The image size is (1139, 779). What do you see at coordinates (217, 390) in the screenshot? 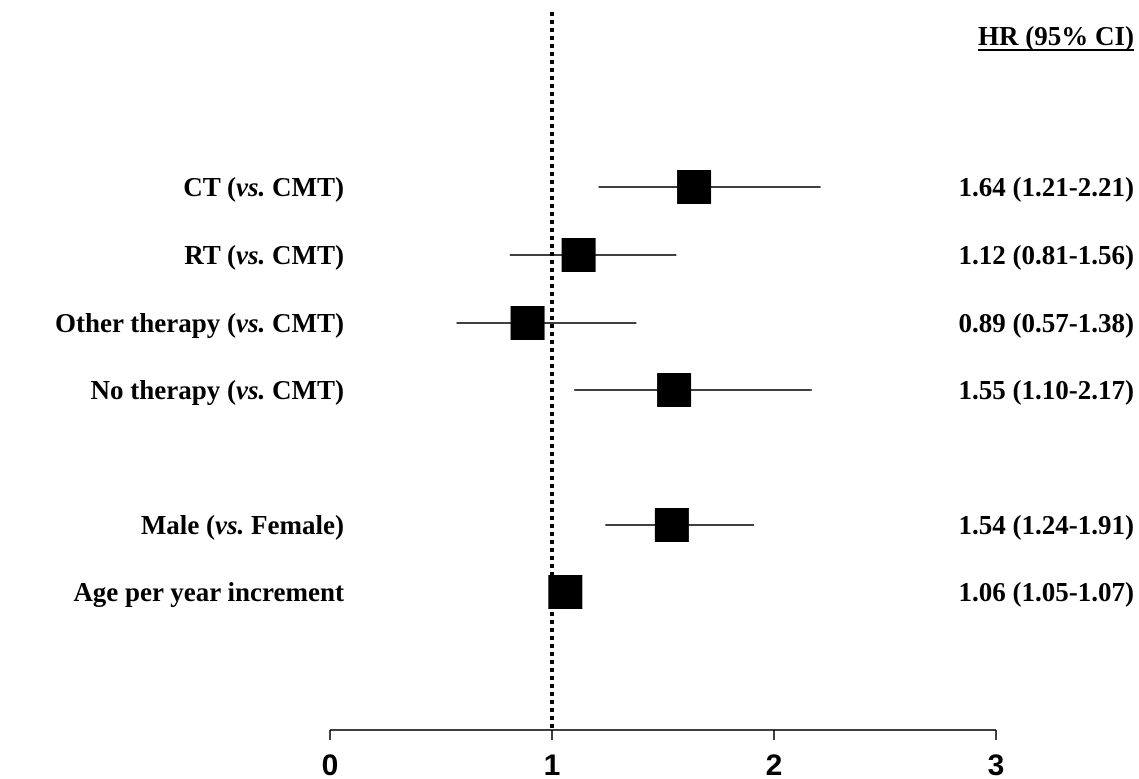
I see `row-label: No therapy (vs. CMT)` at bounding box center [217, 390].